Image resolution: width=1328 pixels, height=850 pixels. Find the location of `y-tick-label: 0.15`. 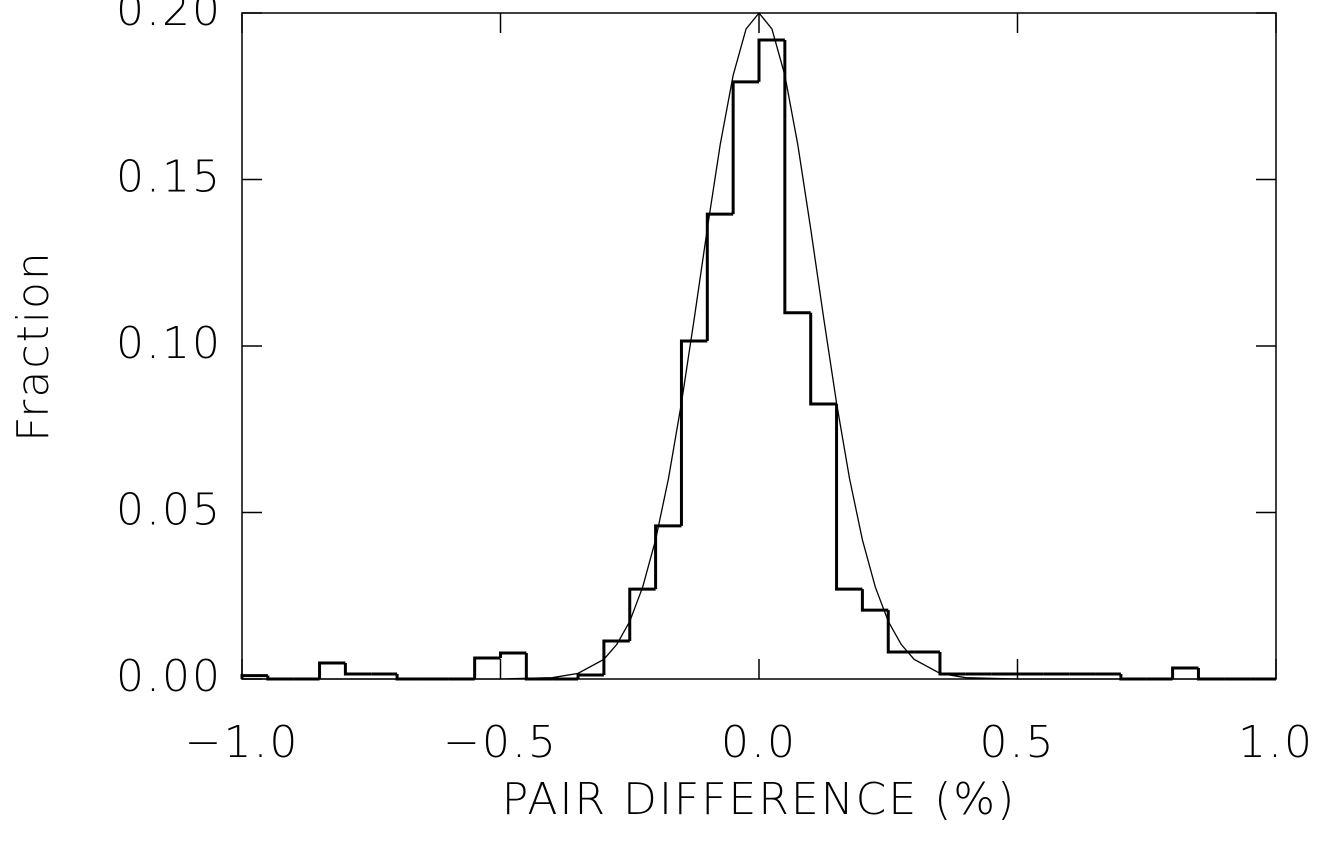

y-tick-label: 0.15 is located at coordinates (169, 177).